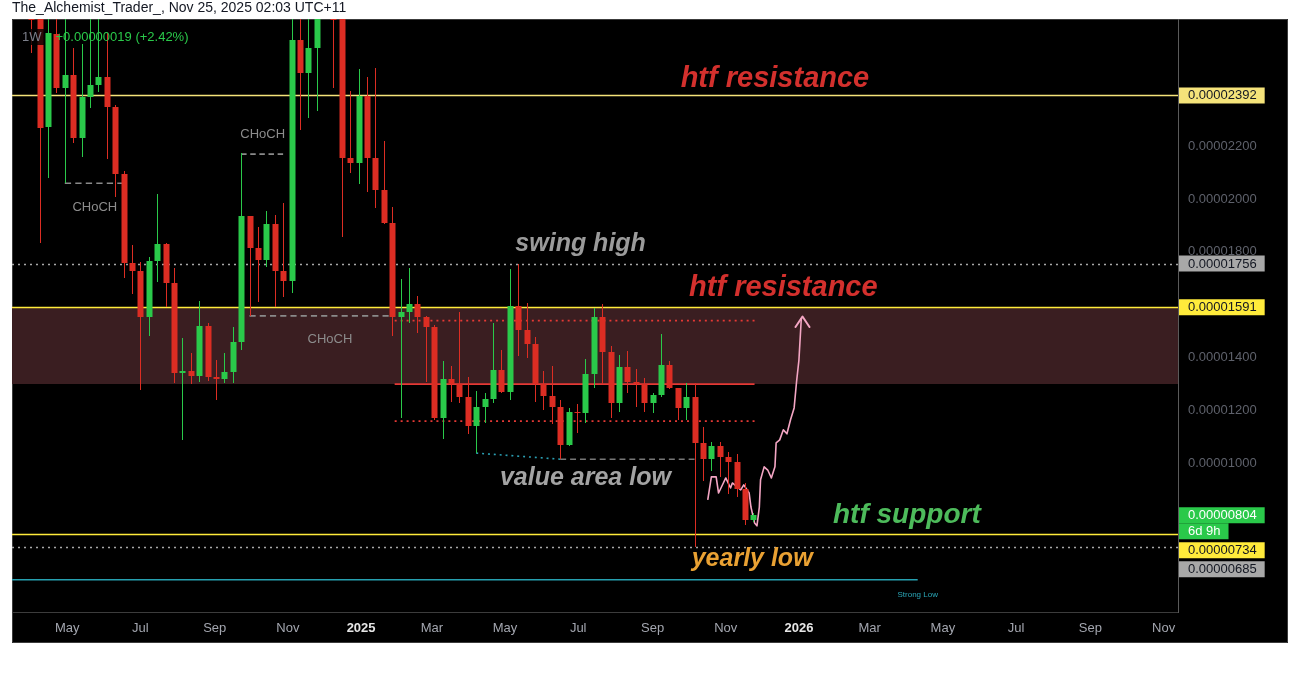 Image resolution: width=1300 pixels, height=700 pixels. Describe the element at coordinates (1222, 145) in the screenshot. I see `y-tick-label: 0.00002200` at that location.